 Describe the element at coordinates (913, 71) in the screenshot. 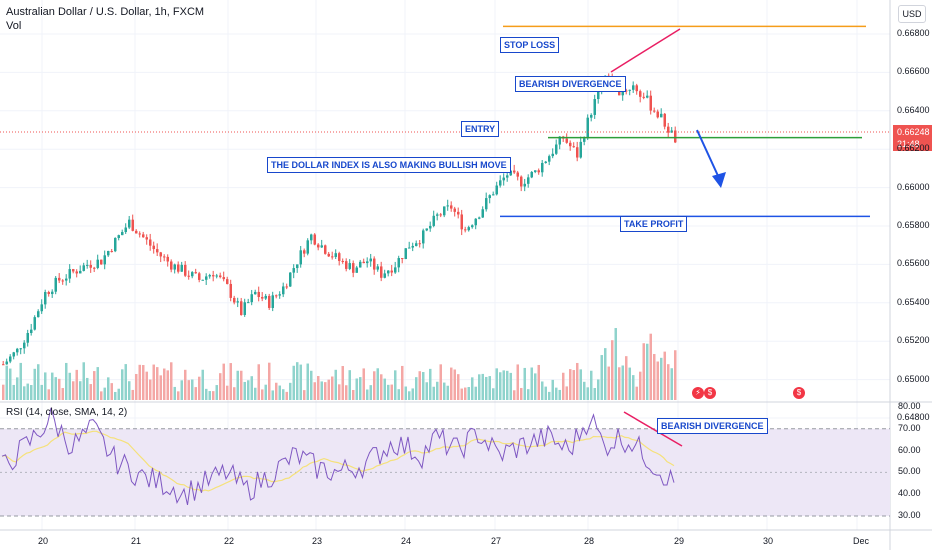

I see `price-tick-label: 0.66600` at that location.